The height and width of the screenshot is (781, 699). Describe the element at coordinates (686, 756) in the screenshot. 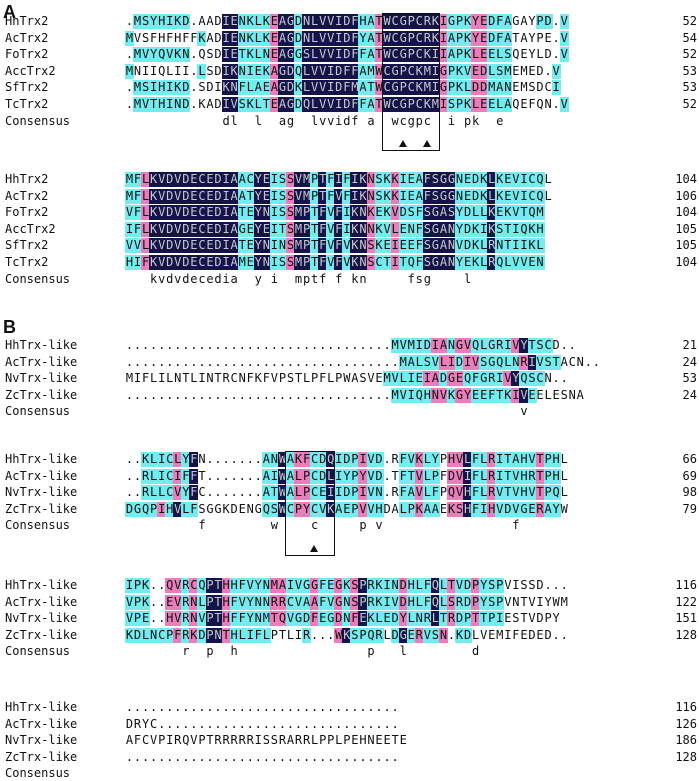

I see `residue-count: 128` at that location.